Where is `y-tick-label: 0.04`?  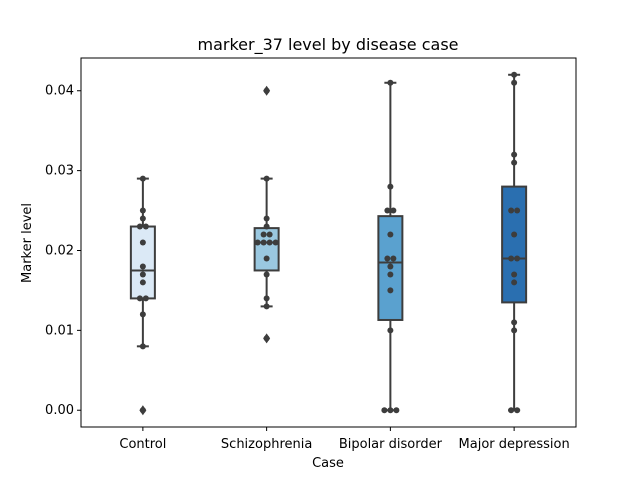
y-tick-label: 0.04 is located at coordinates (59, 91).